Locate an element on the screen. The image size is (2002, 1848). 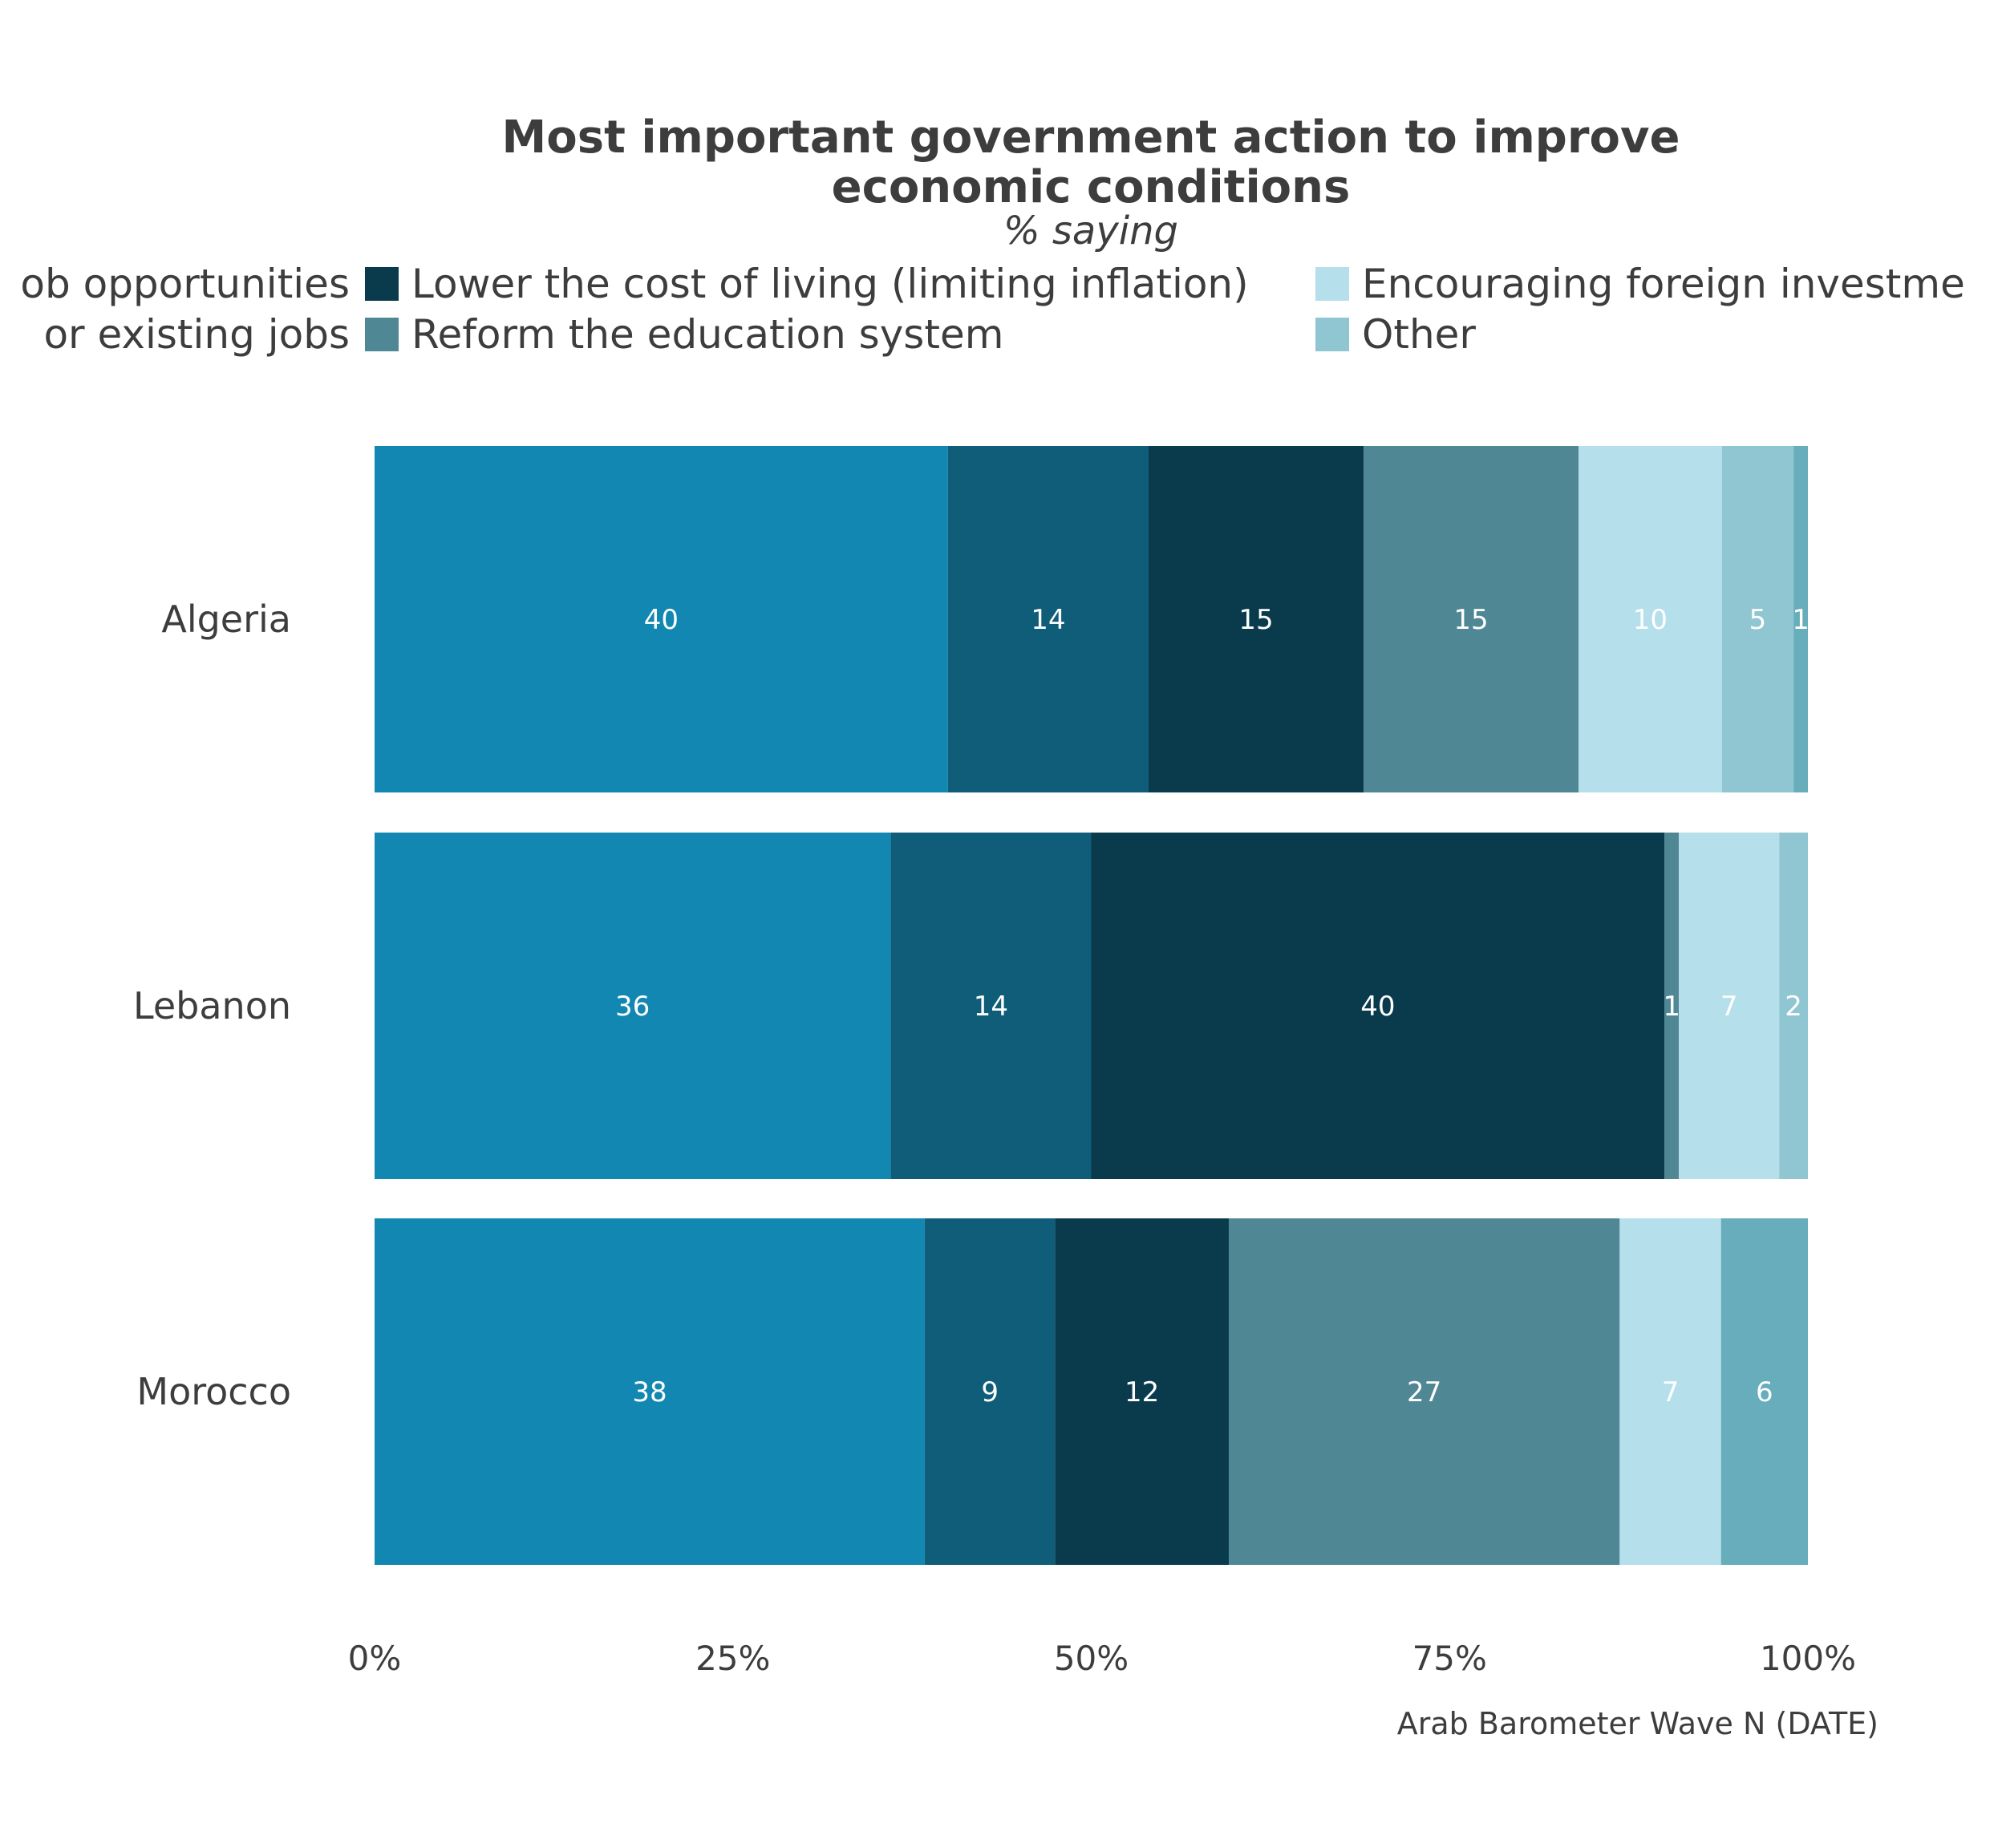
legend-label: ob opportunities is located at coordinates (185, 284).